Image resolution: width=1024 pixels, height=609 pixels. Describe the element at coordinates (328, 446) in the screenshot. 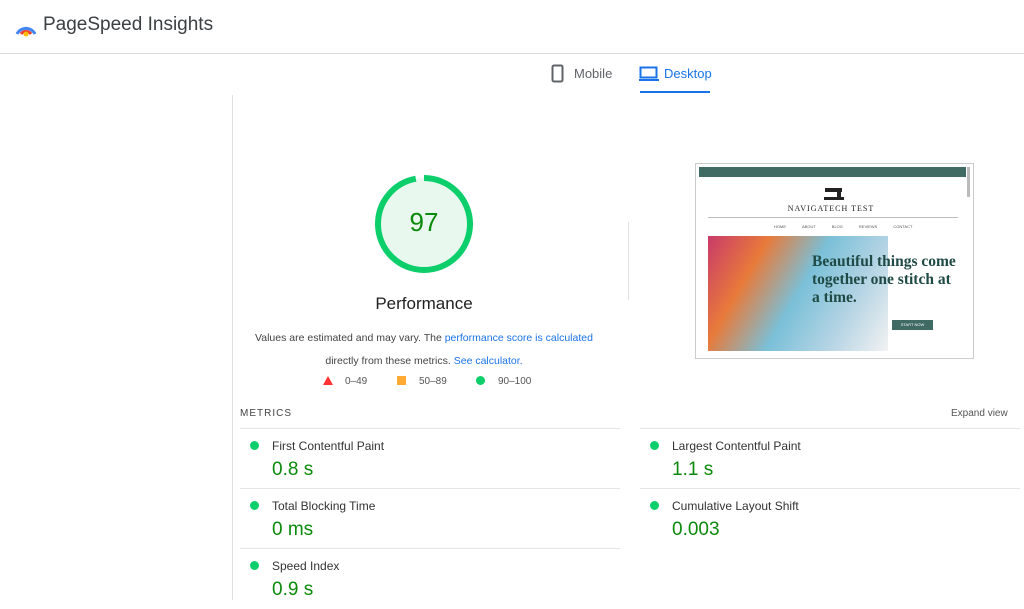

I see `metric-label: First Contentful Paint` at that location.